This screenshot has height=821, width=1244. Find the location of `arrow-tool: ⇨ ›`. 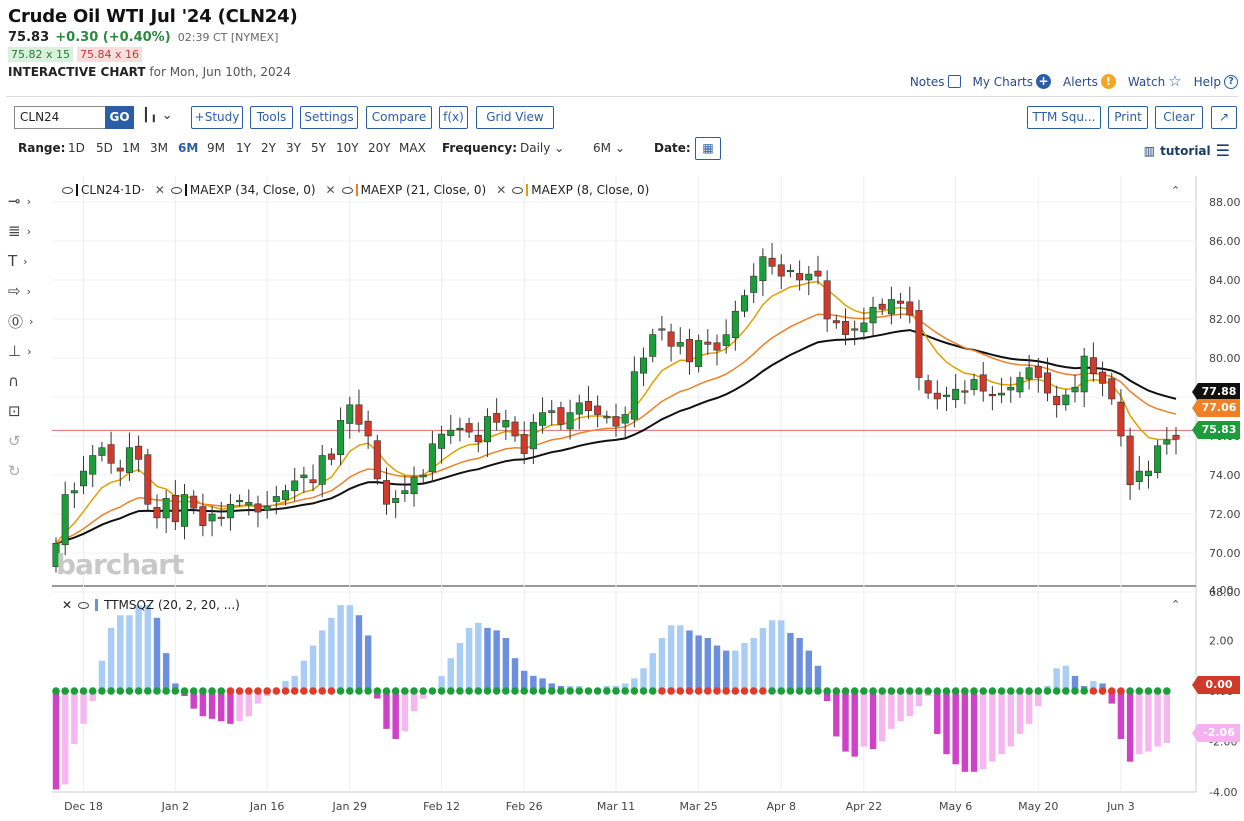

arrow-tool: ⇨ › is located at coordinates (28, 291).